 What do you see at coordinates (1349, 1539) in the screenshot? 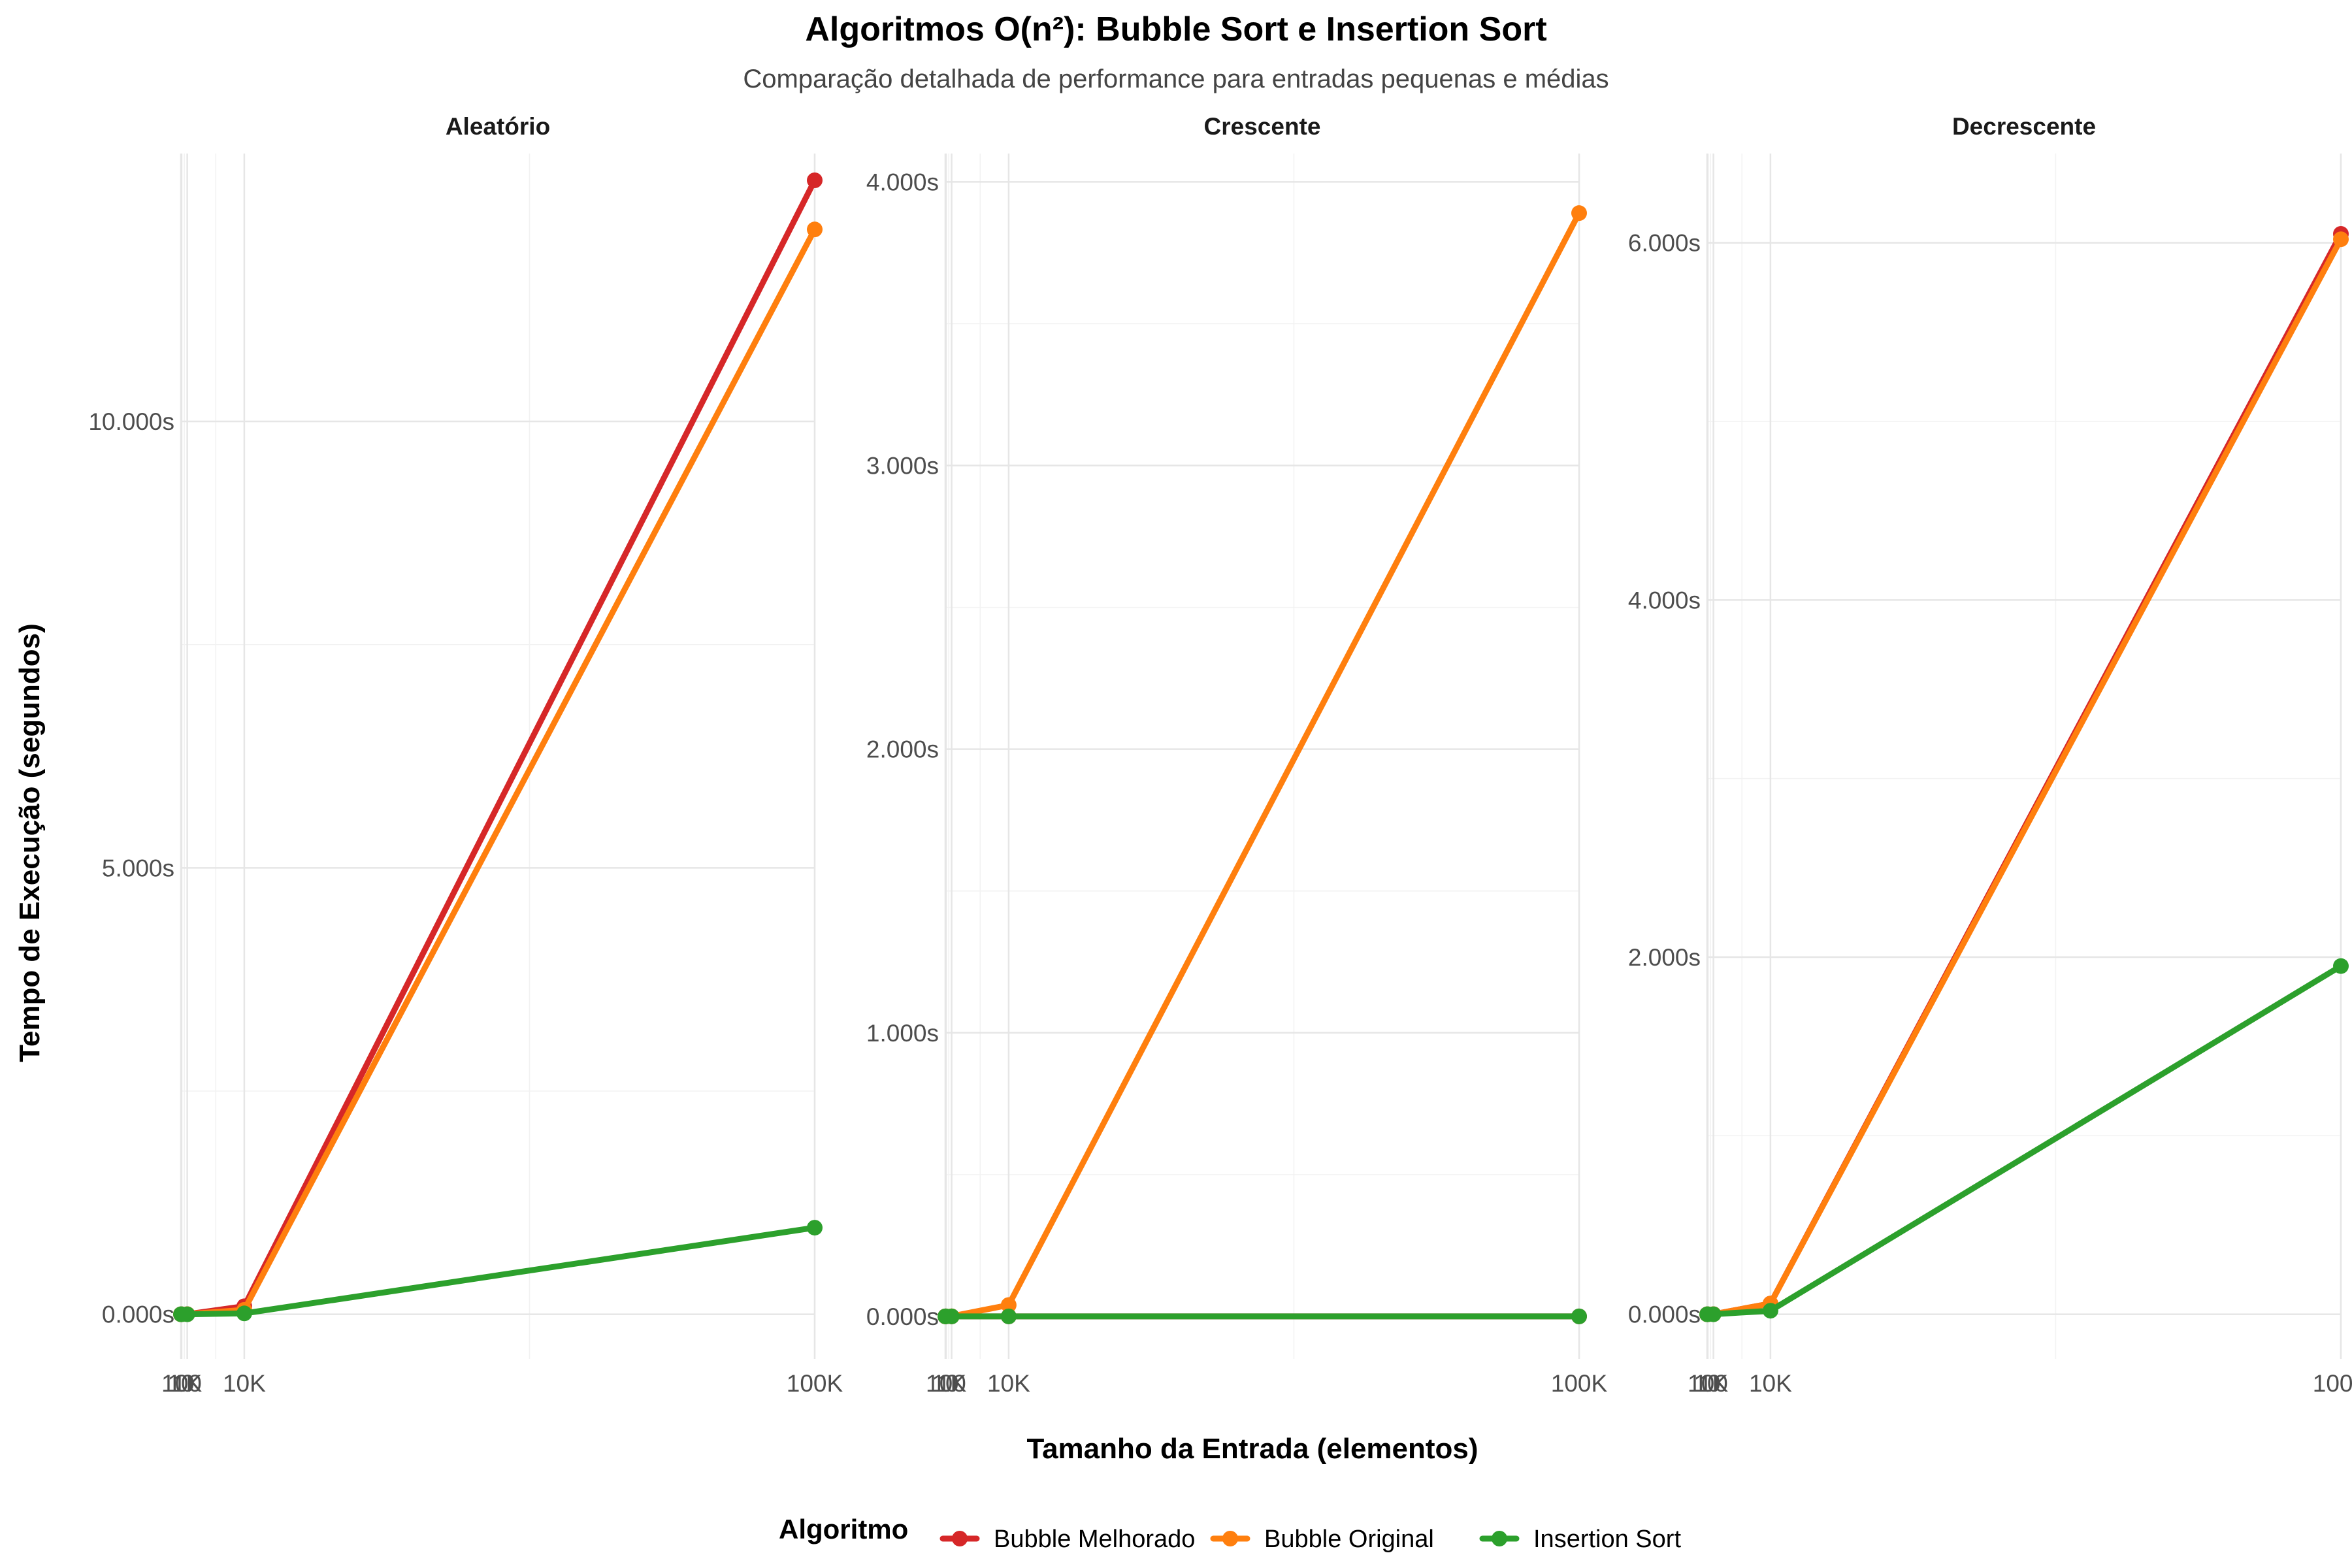
I see `legend-label: Bubble Original` at bounding box center [1349, 1539].